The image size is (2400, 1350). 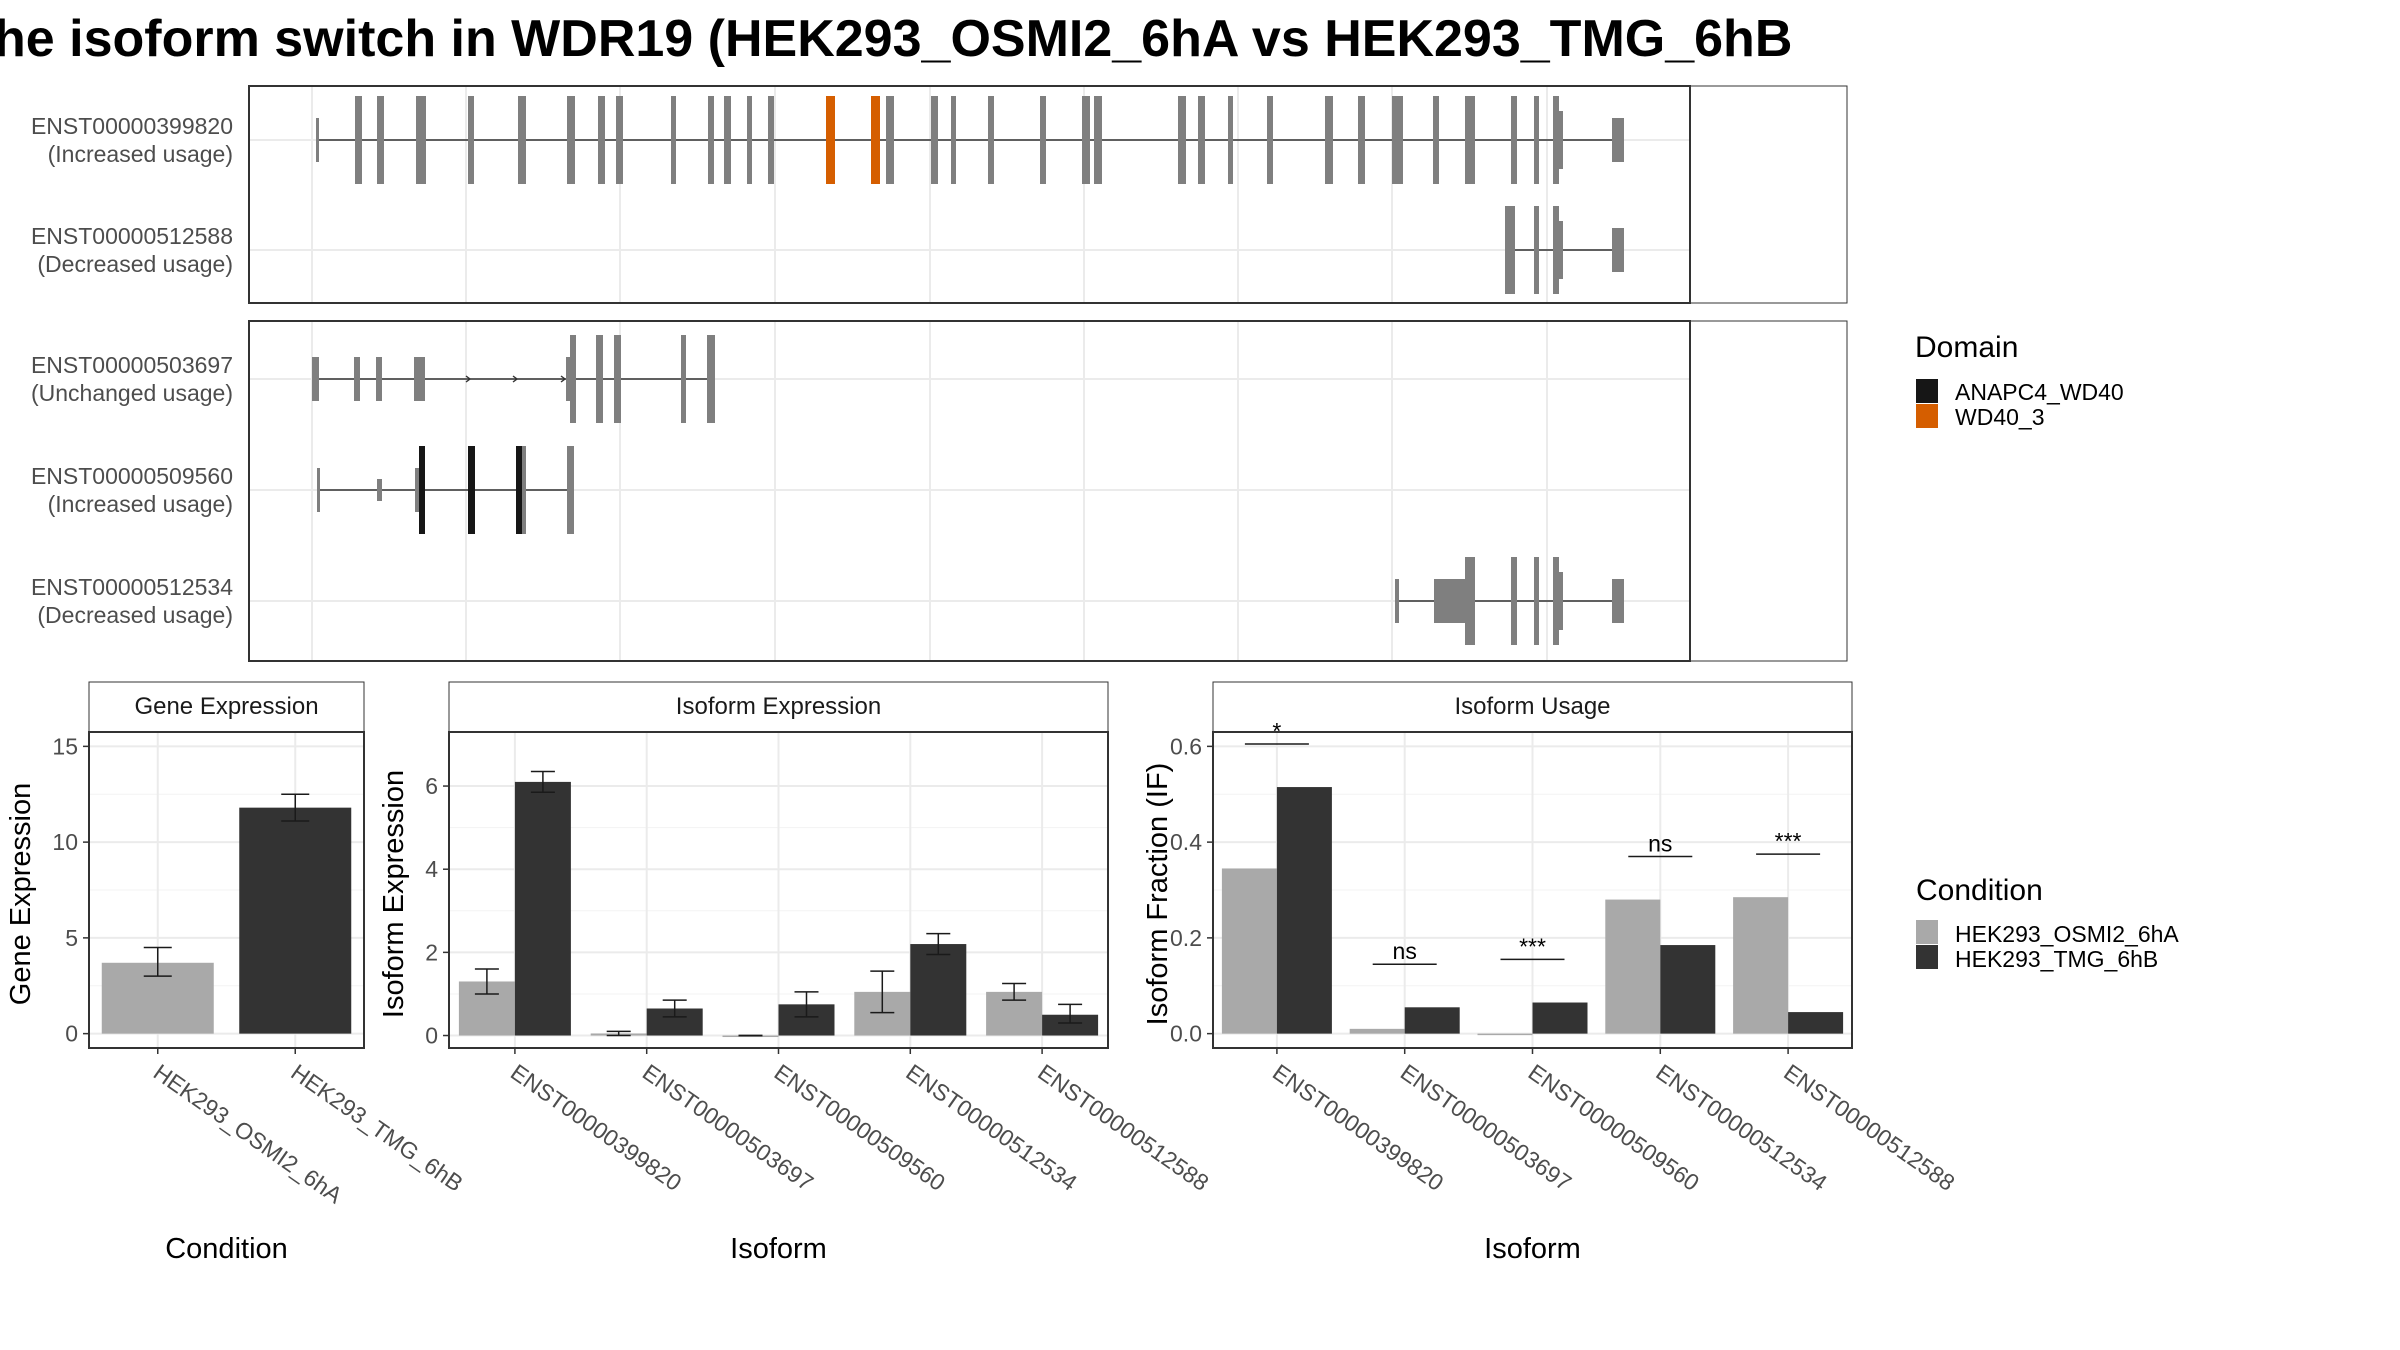 What do you see at coordinates (1660, 843) in the screenshot?
I see `significance-label: ns` at bounding box center [1660, 843].